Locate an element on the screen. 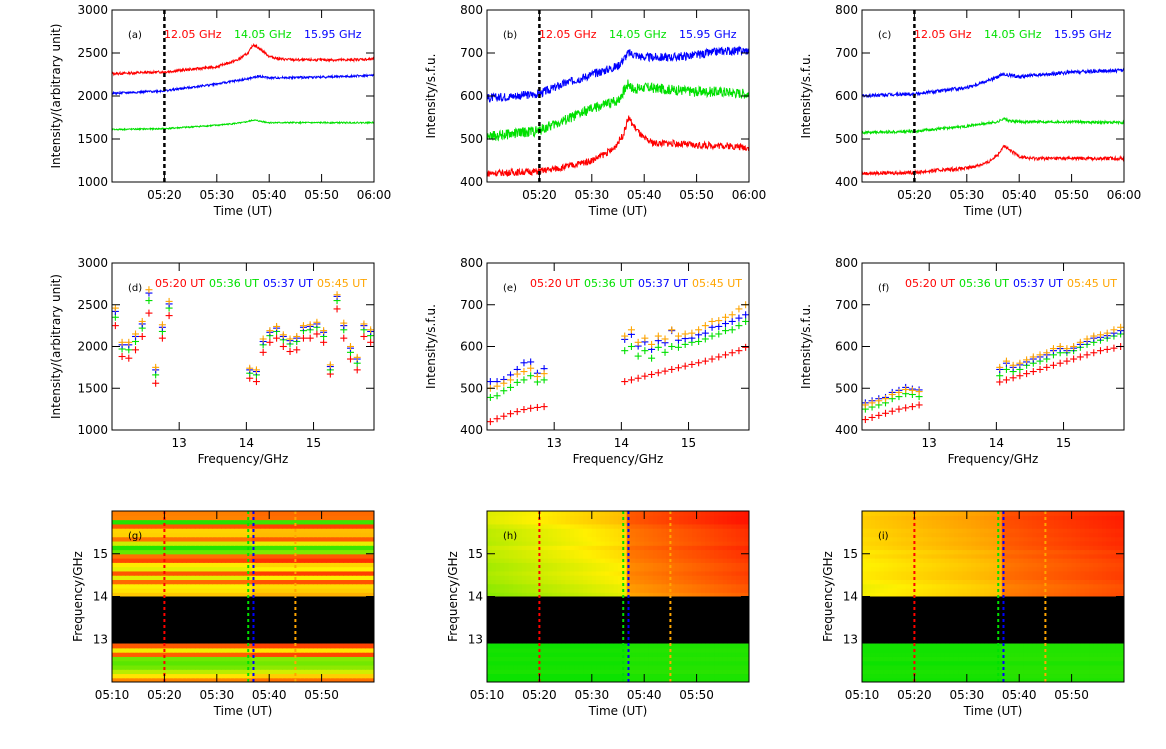 The image size is (1166, 749). plot-area is located at coordinates (618, 96).